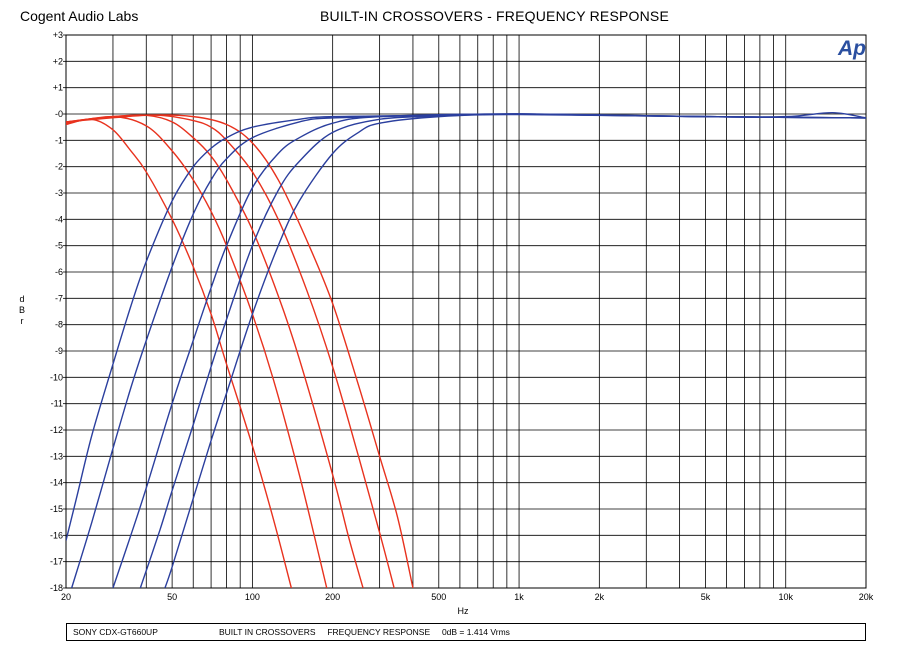 The height and width of the screenshot is (667, 900). I want to click on footer-model: SONY CDX-GT660UP, so click(115, 632).